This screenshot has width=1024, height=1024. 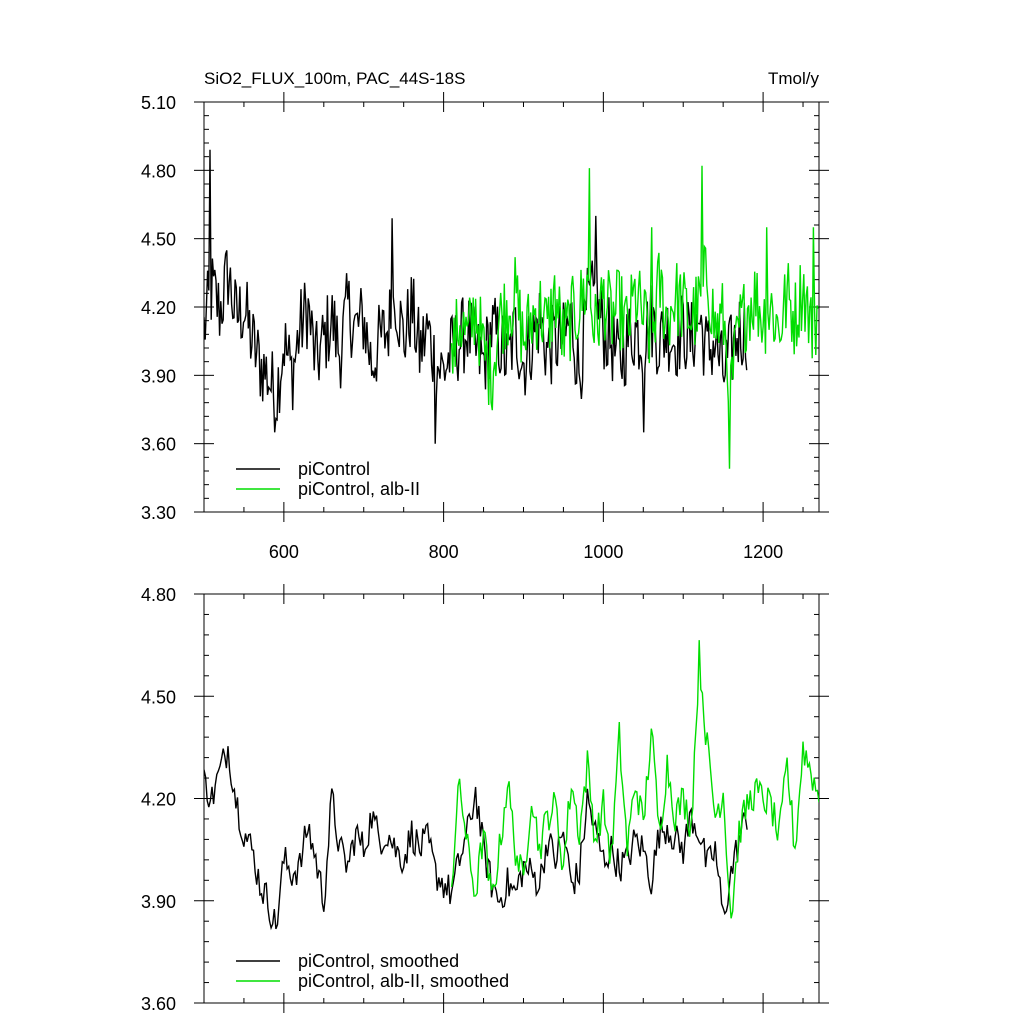 What do you see at coordinates (603, 552) in the screenshot?
I see `x-tick-label: 1000` at bounding box center [603, 552].